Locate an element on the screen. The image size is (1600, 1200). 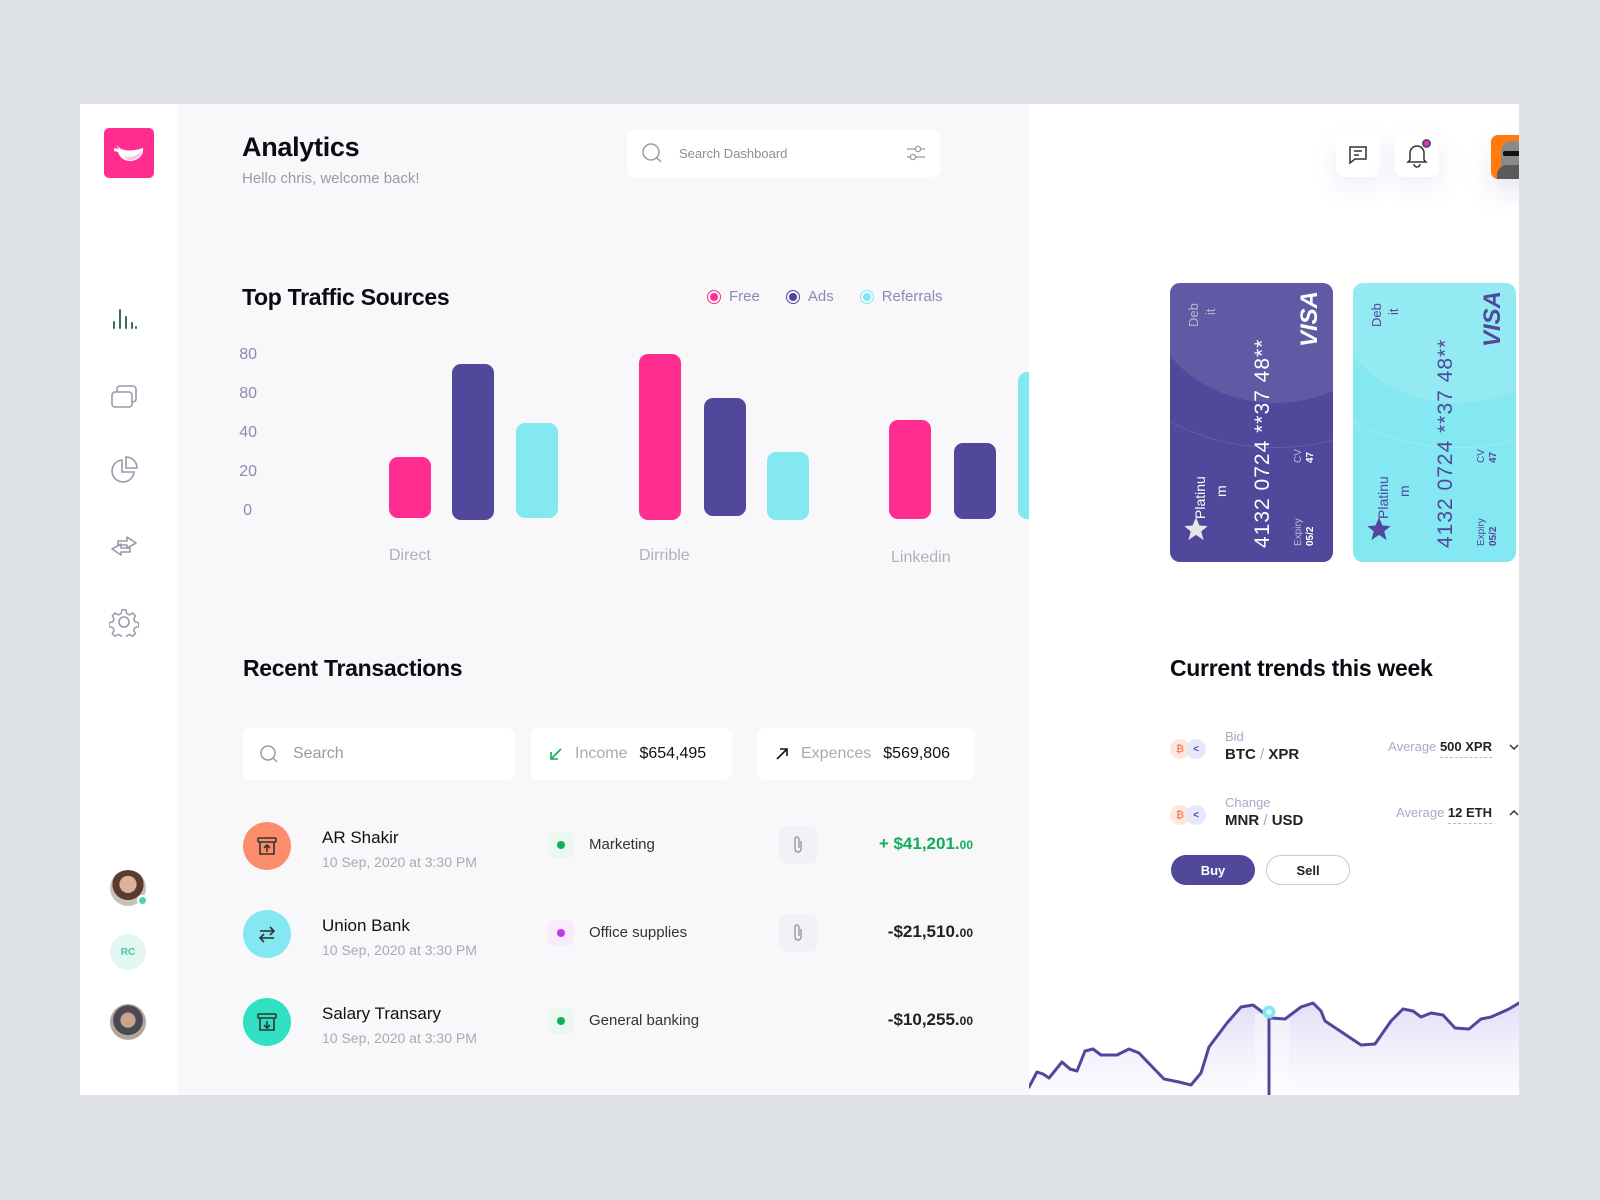
search-input: Search is located at coordinates (318, 753).